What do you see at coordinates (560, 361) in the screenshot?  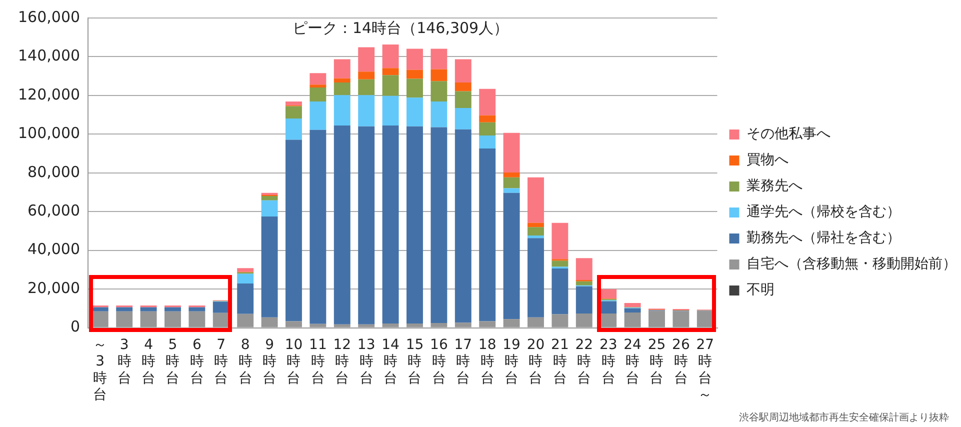 I see `x-tick-label: 21時台` at bounding box center [560, 361].